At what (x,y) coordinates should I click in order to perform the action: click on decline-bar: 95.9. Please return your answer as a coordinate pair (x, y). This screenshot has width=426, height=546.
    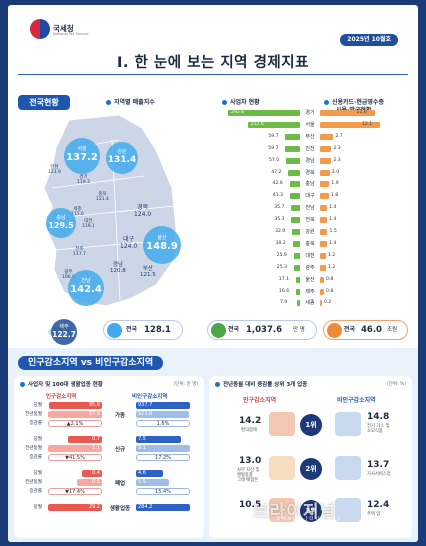
    Looking at the image, I should click on (75, 405).